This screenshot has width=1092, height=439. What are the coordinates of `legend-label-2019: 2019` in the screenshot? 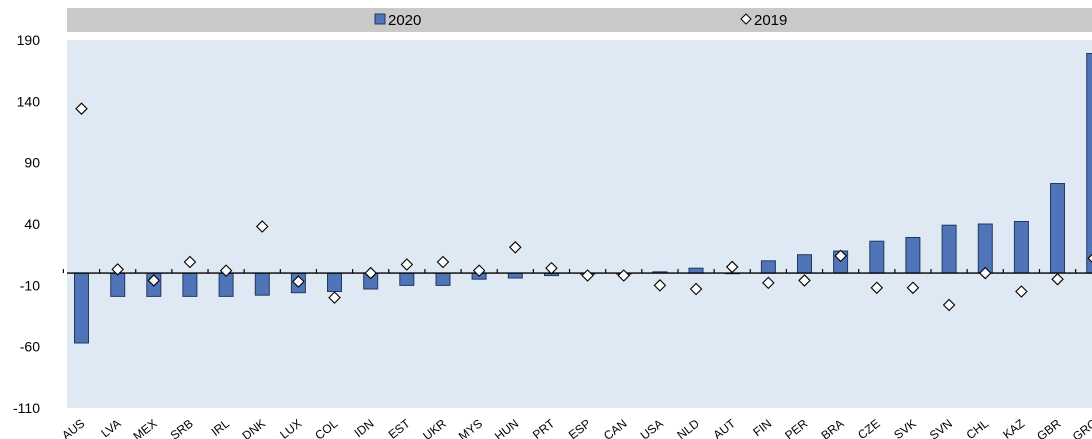 It's located at (770, 20).